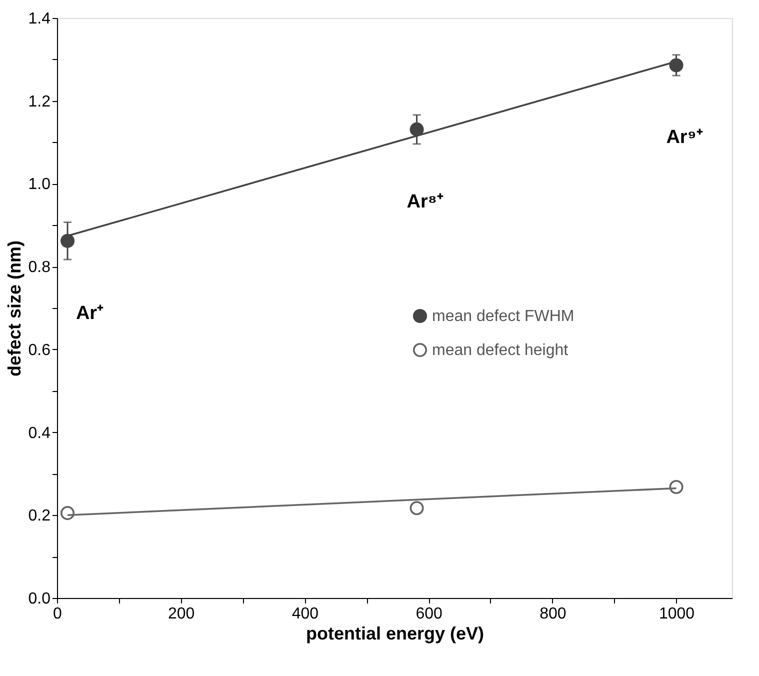 This screenshot has height=676, width=759. Describe the element at coordinates (429, 614) in the screenshot. I see `x-tick-label: 600` at that location.